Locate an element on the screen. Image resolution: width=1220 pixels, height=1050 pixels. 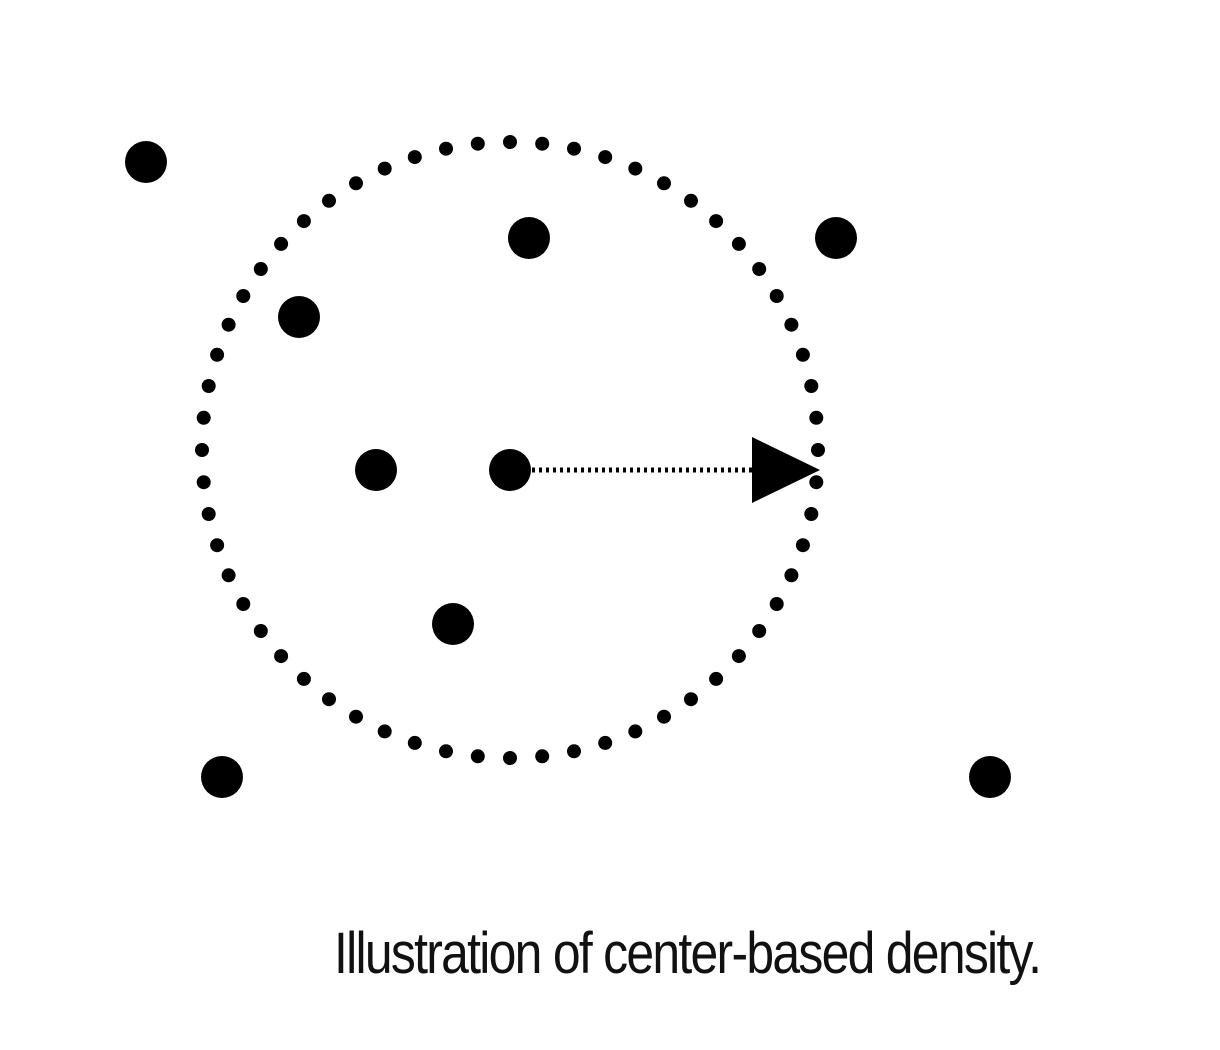
data-point-inside-upper-left is located at coordinates (299, 317).